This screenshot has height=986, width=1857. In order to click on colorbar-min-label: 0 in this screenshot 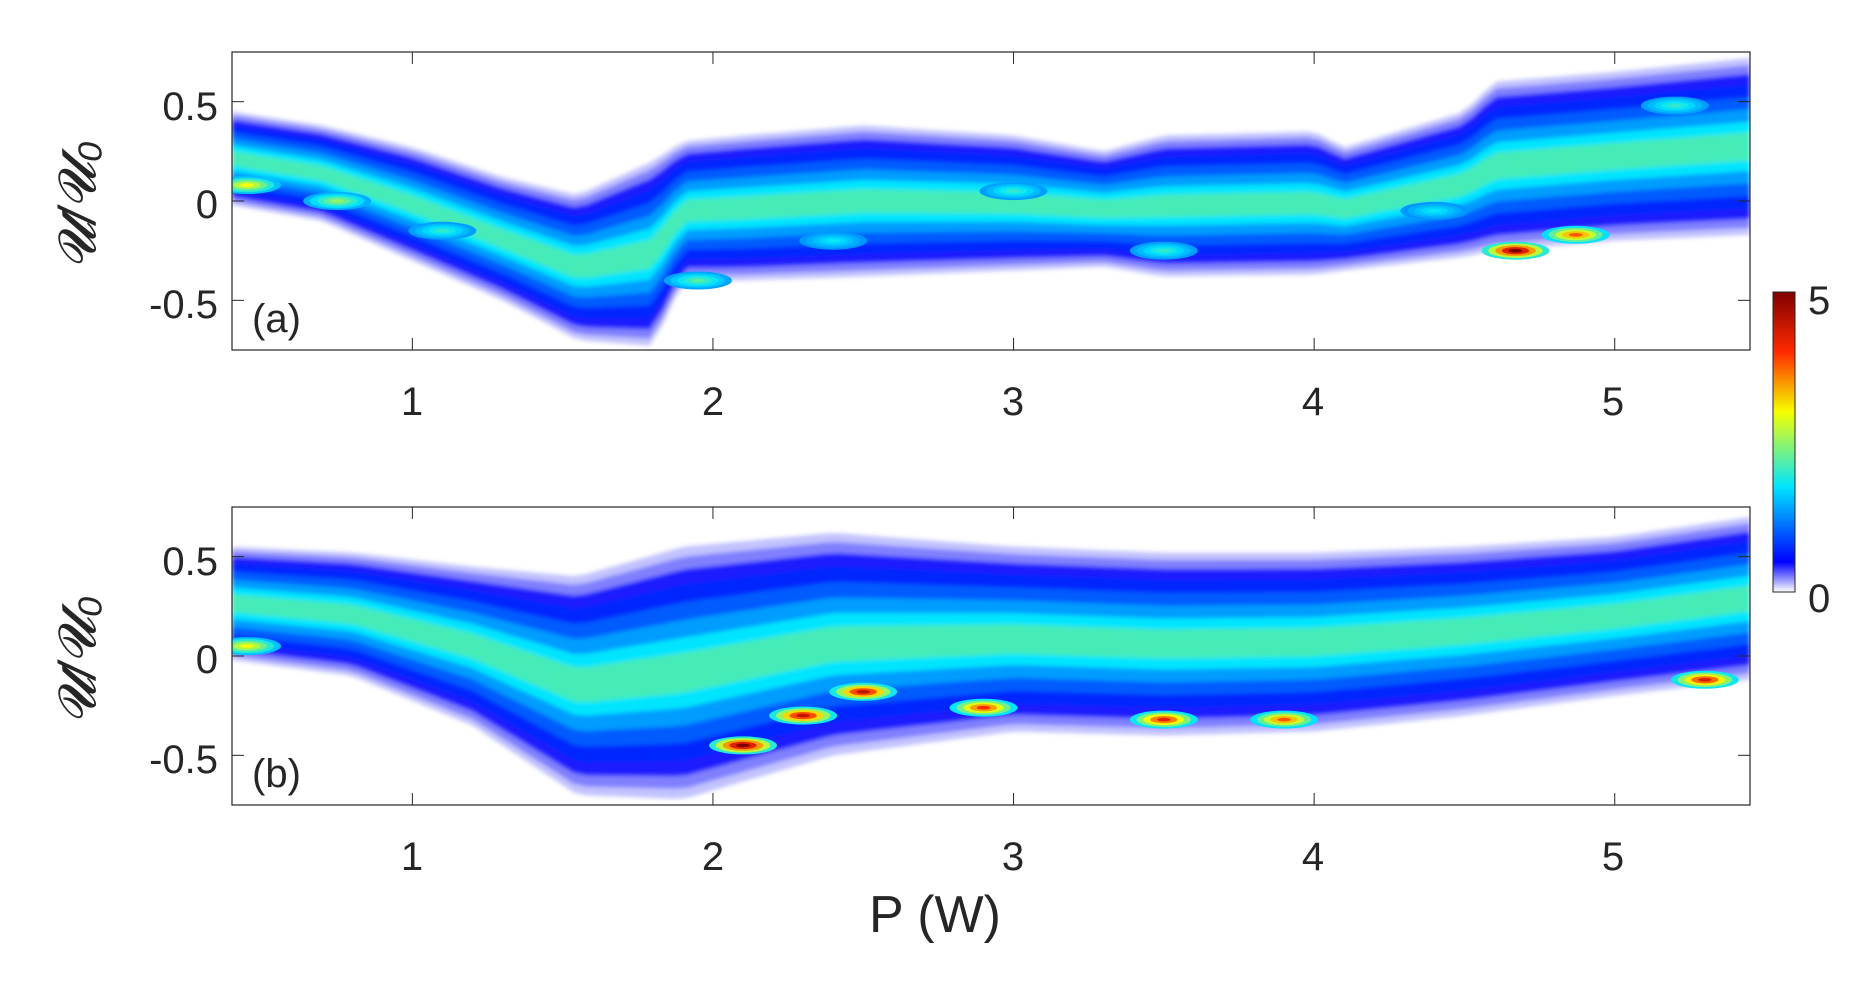, I will do `click(1819, 599)`.